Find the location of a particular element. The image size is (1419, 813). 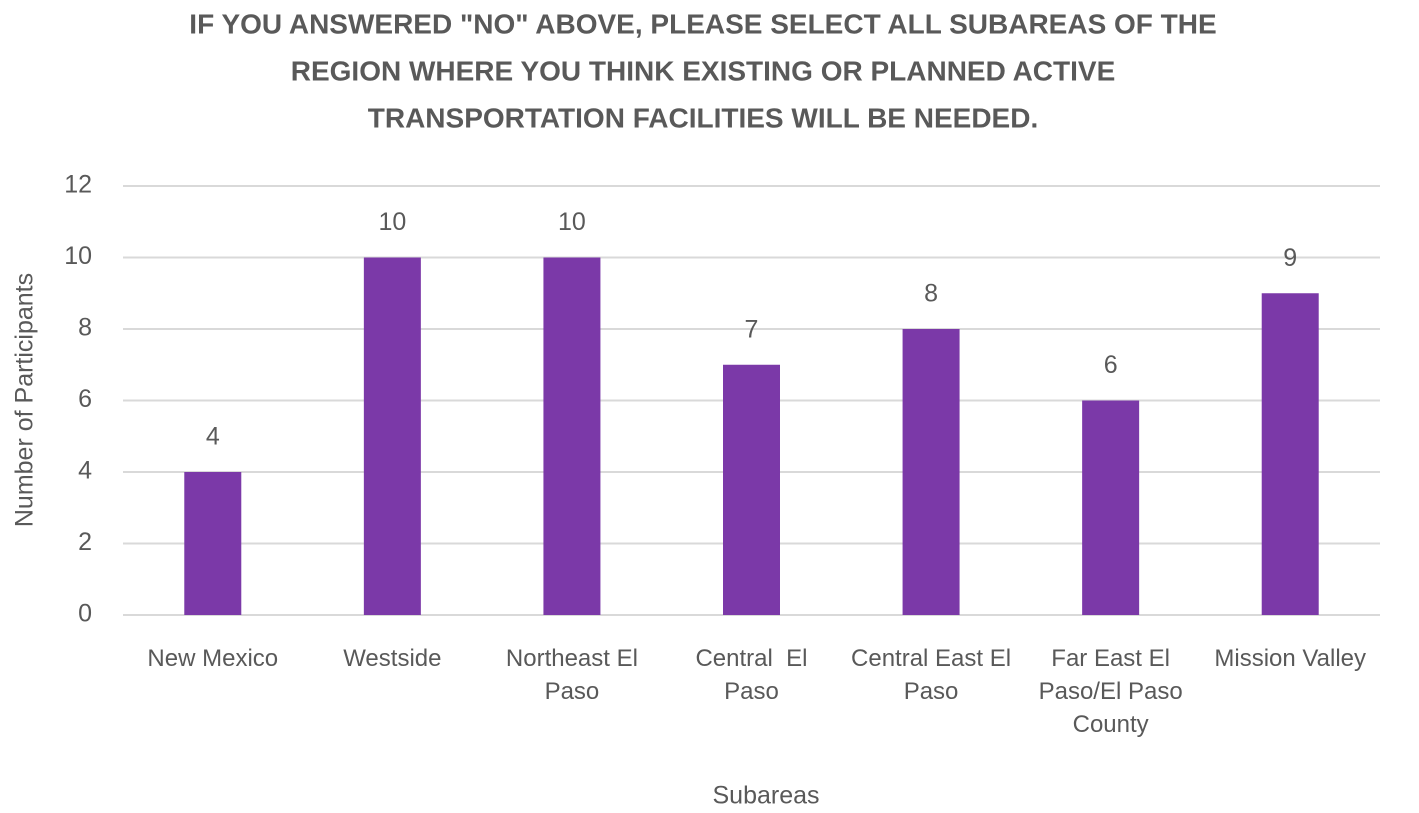

y-axis-label: Number of Participants is located at coordinates (25, 400).